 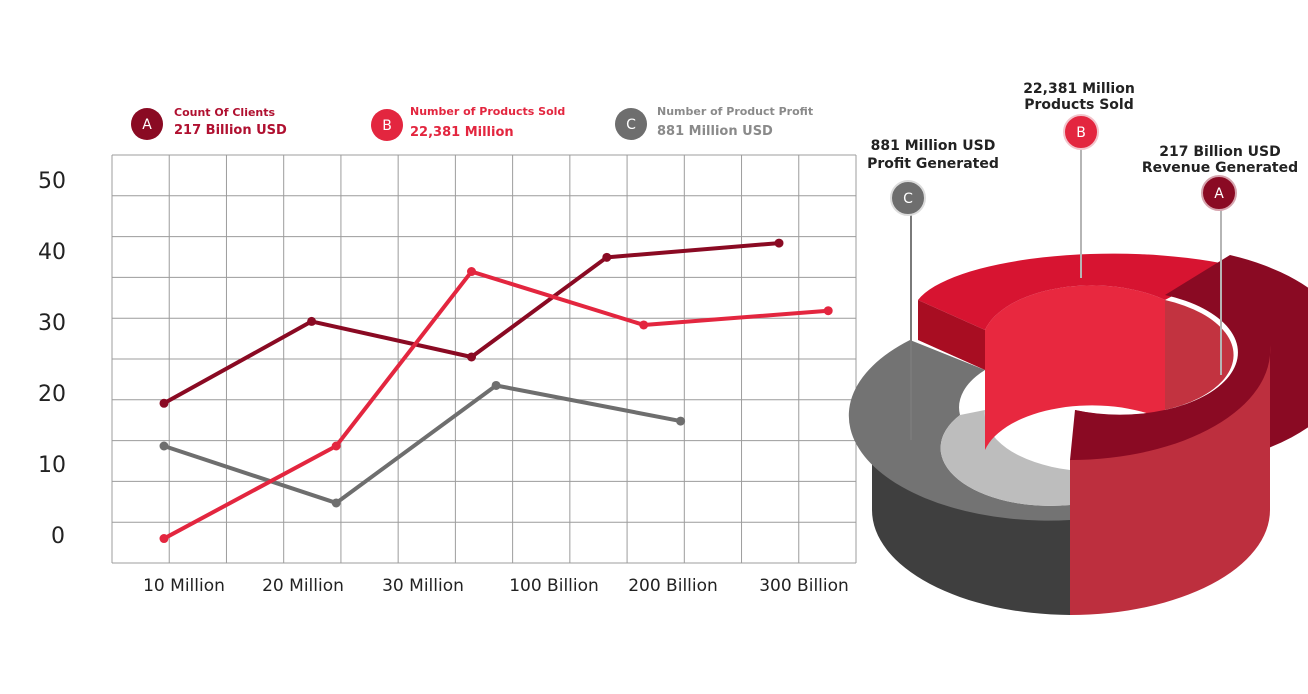 What do you see at coordinates (933, 164) in the screenshot?
I see `callout-label-line2: Profit Generated` at bounding box center [933, 164].